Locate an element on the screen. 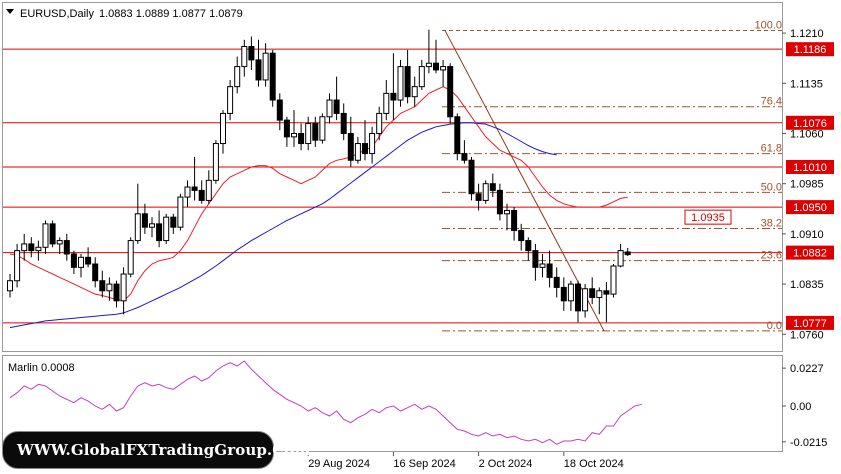 This screenshot has height=474, width=841. price-tick-label: 1.0835 is located at coordinates (807, 285).